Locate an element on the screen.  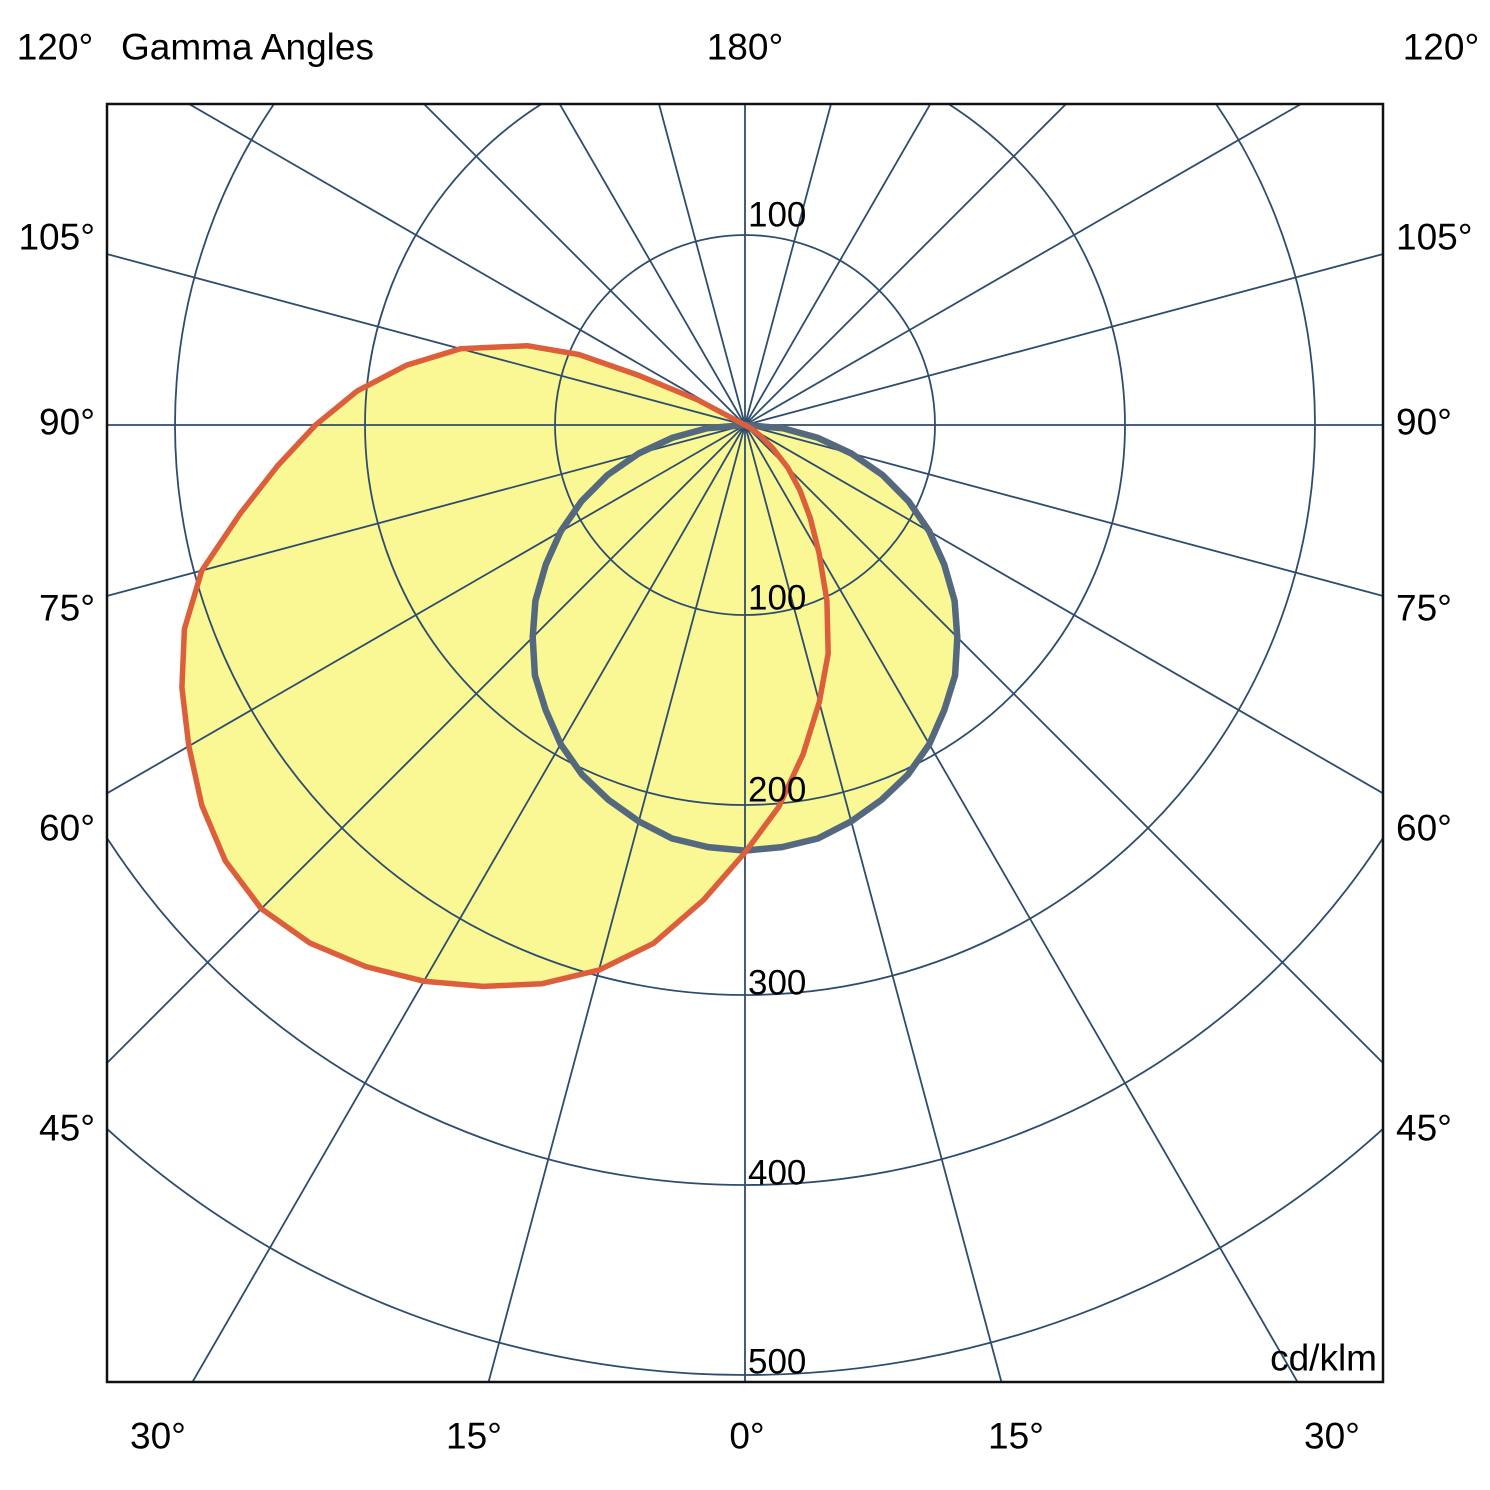
radial-tick-lower-300: 300 is located at coordinates (777, 983).